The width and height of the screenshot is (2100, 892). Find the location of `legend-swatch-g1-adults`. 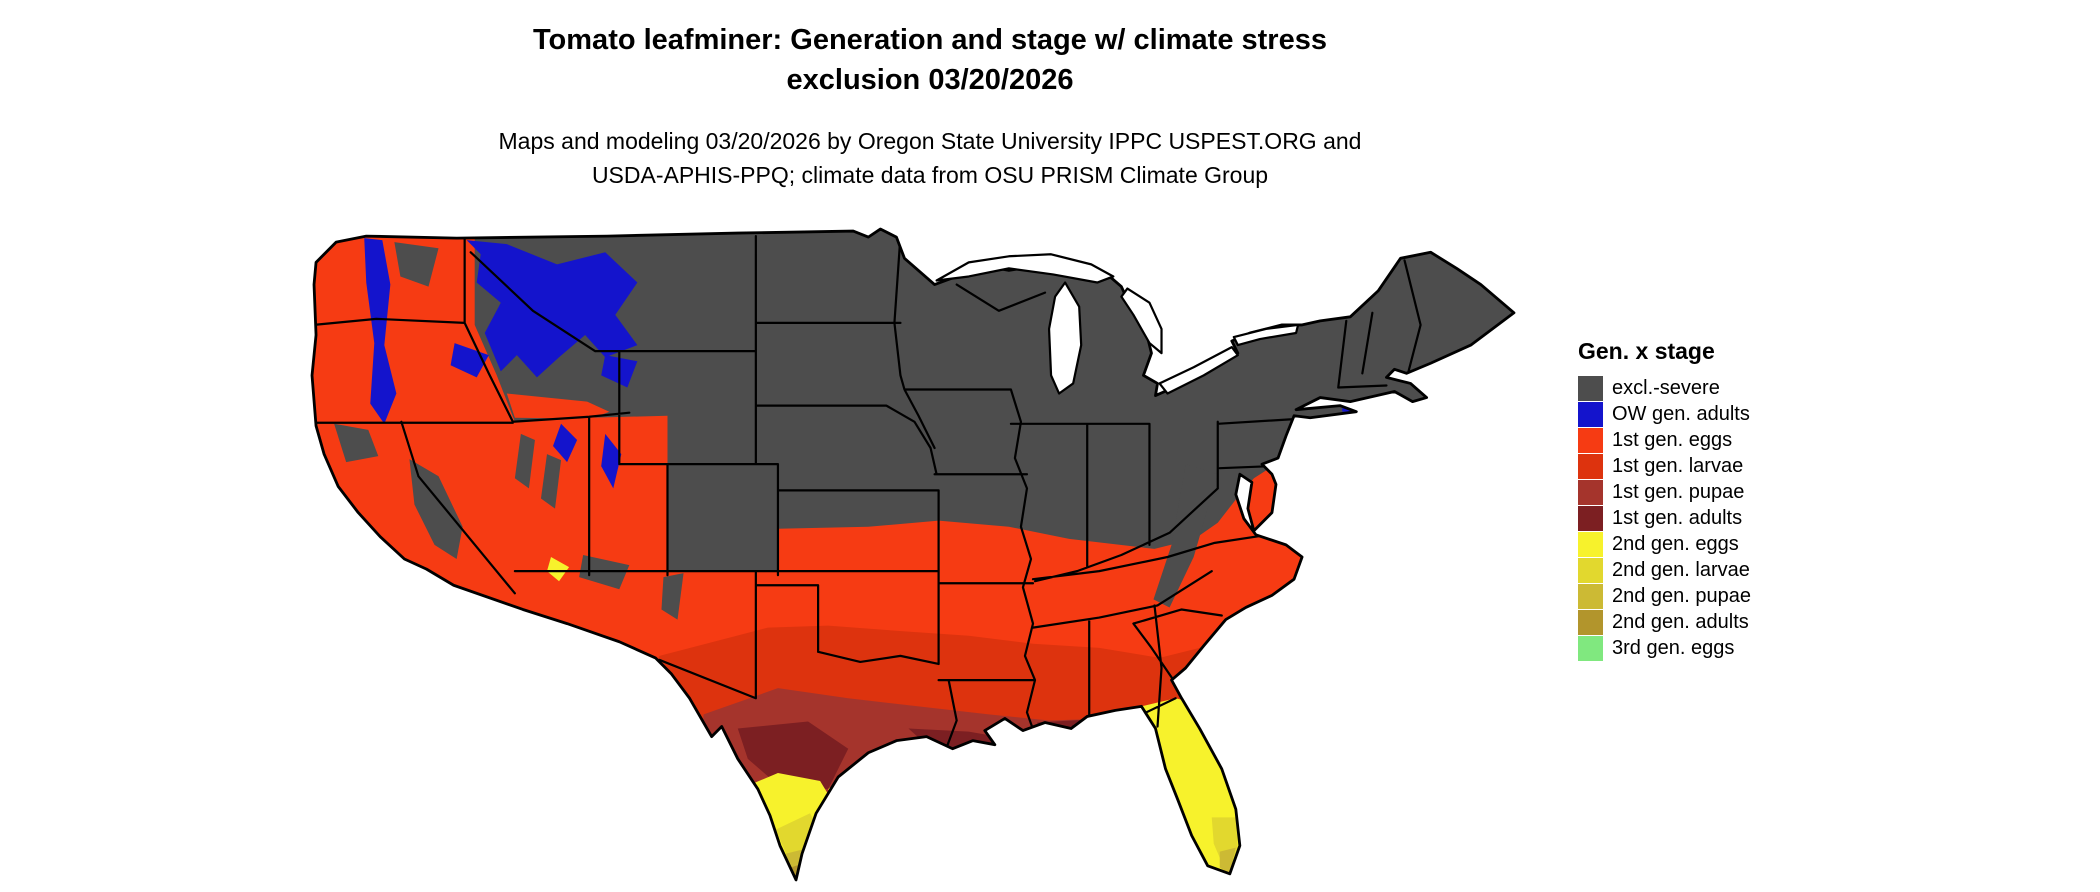

legend-swatch-g1-adults is located at coordinates (1590, 518).